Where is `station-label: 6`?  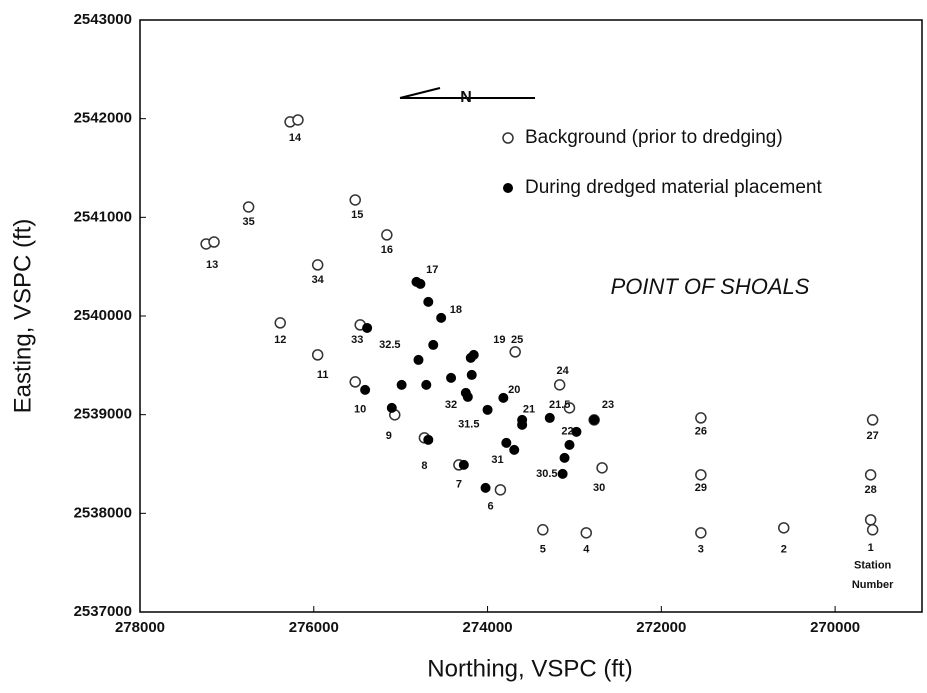 station-label: 6 is located at coordinates (490, 507).